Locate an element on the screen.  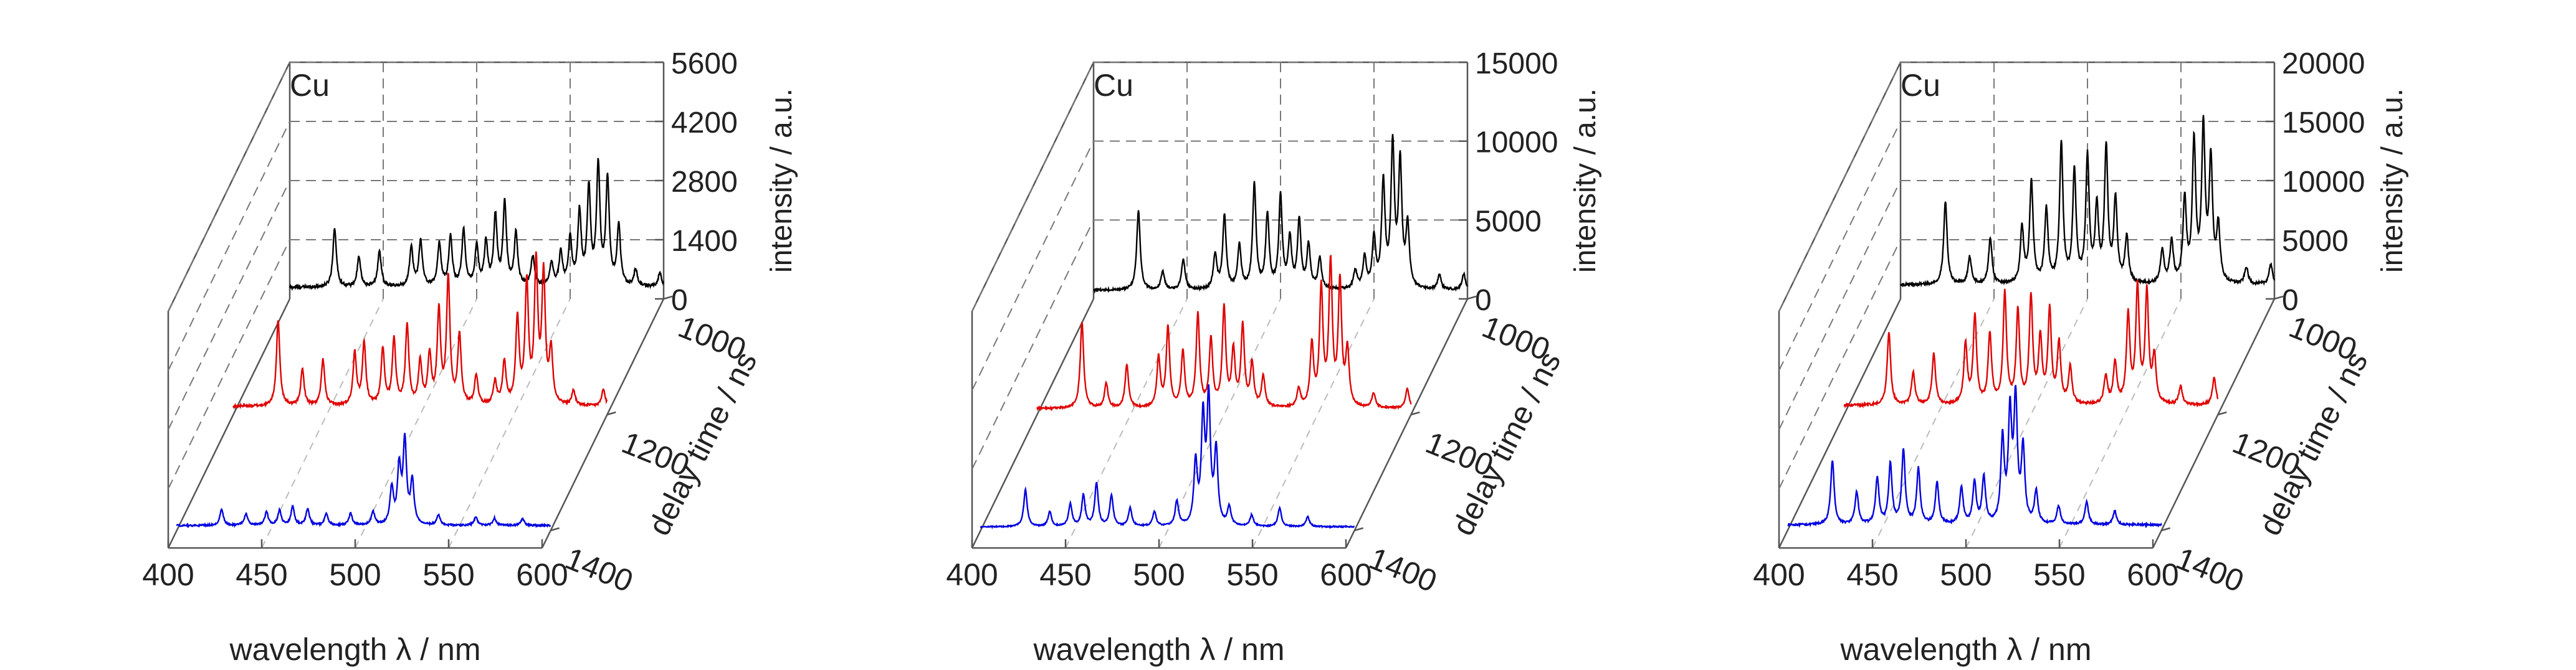
intensity-tick-label: 5600 is located at coordinates (704, 63).